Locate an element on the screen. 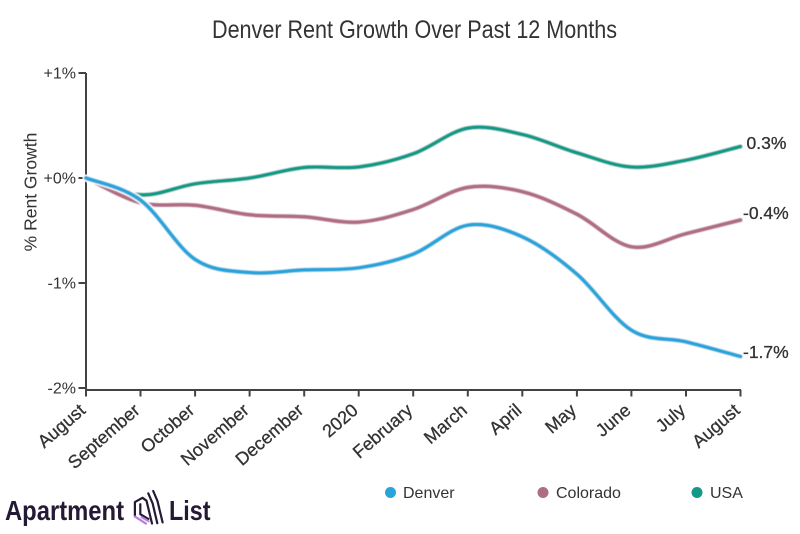 The height and width of the screenshot is (534, 800). svg-text: -2% is located at coordinates (62, 389).